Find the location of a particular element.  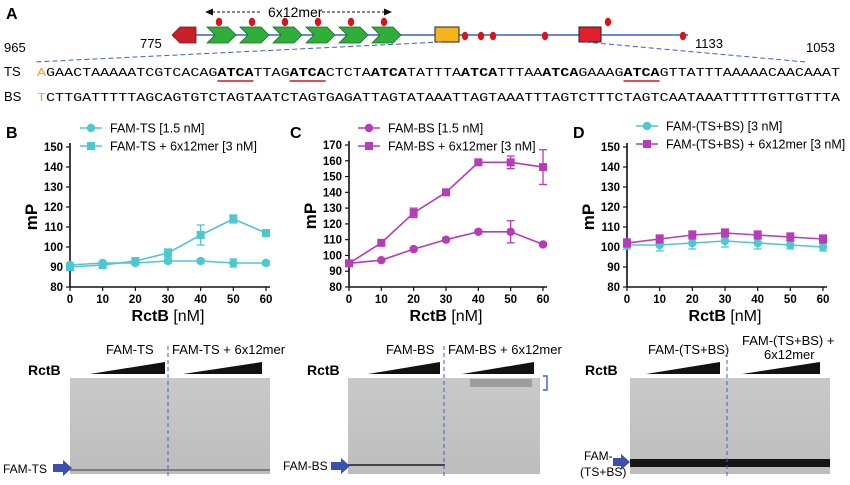

zoom-line-right is located at coordinates (695, 52).